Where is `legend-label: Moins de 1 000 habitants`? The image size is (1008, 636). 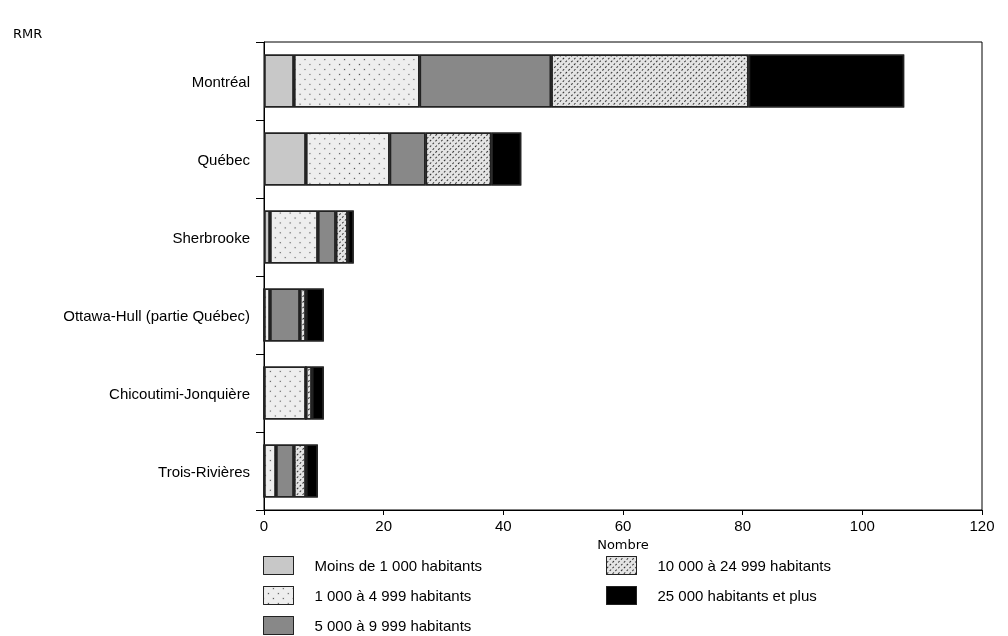 legend-label: Moins de 1 000 habitants is located at coordinates (398, 565).